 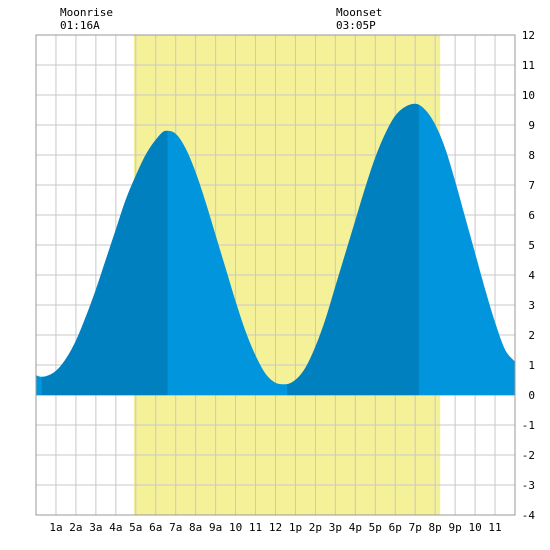 What do you see at coordinates (355, 527) in the screenshot?
I see `x-tick-label: 4p` at bounding box center [355, 527].